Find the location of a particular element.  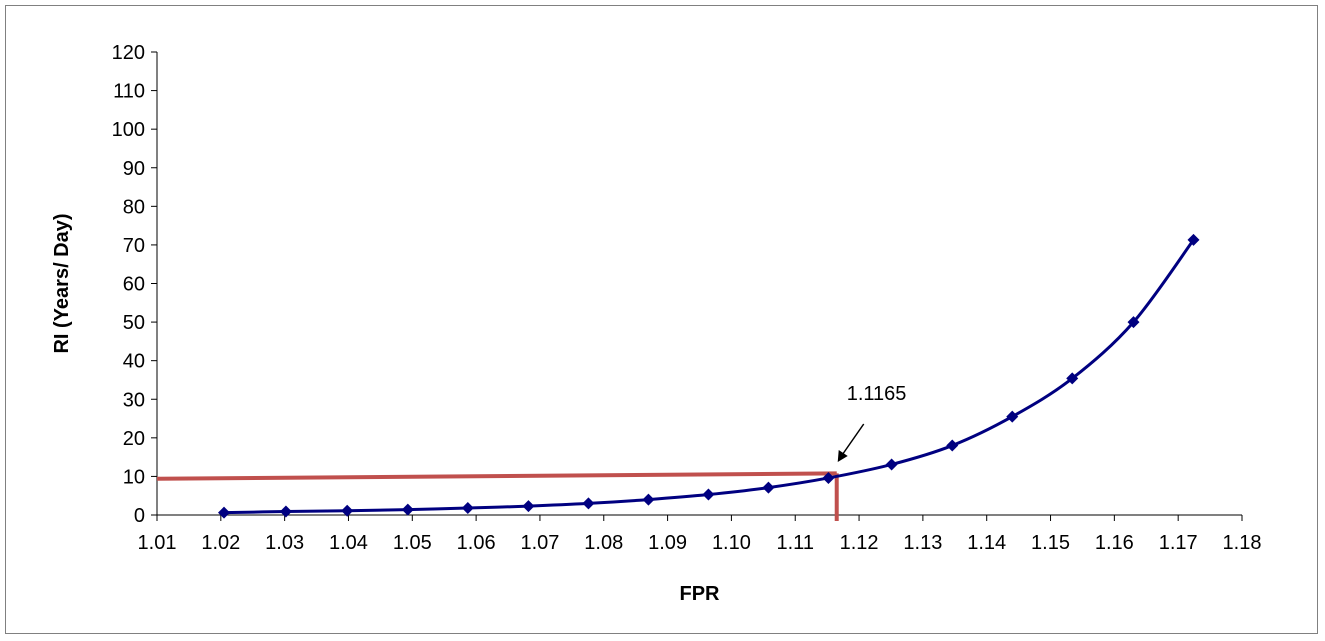

x-tick-label: 1.07 is located at coordinates (539, 543).